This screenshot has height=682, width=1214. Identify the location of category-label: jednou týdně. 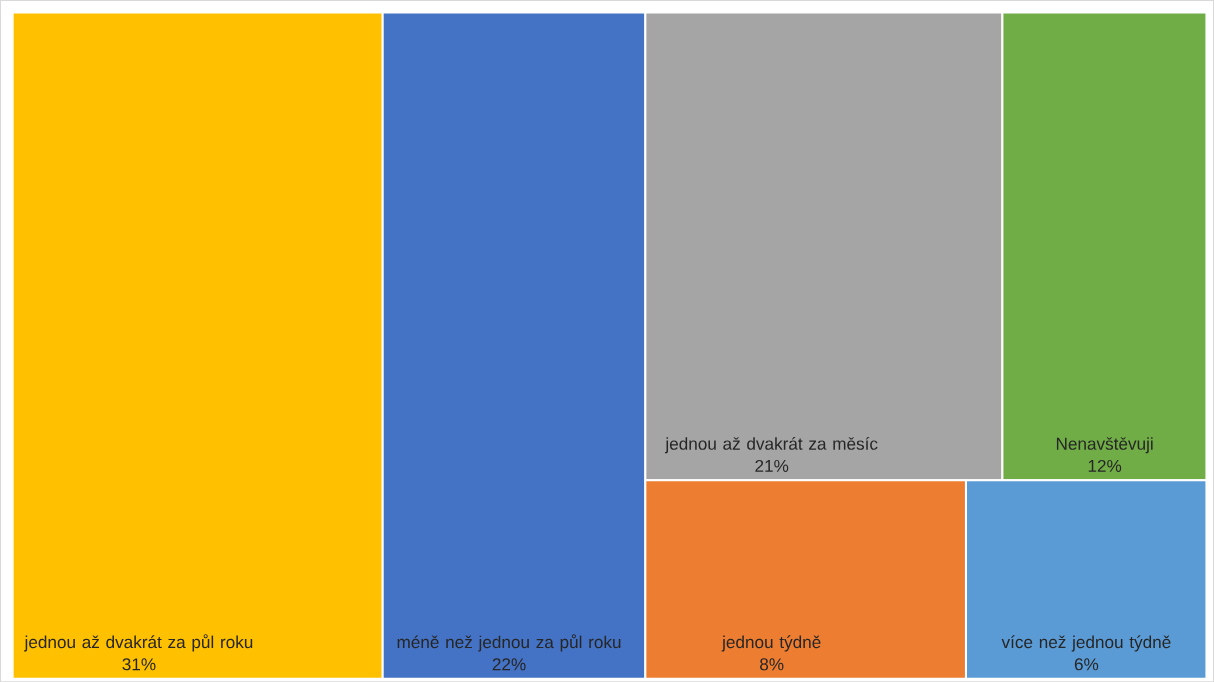
(771, 643).